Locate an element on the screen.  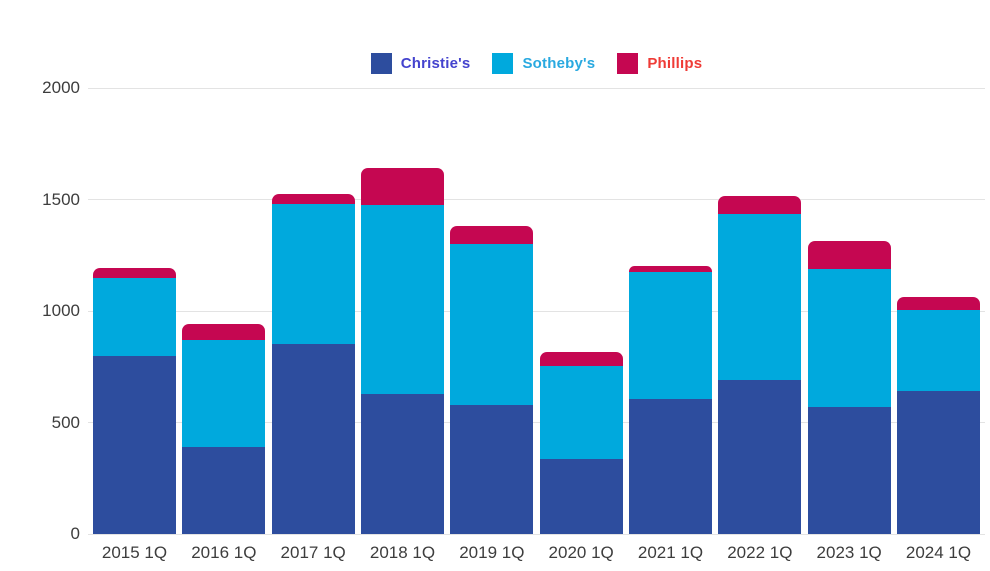
legend-label: Christie's is located at coordinates (435, 63).